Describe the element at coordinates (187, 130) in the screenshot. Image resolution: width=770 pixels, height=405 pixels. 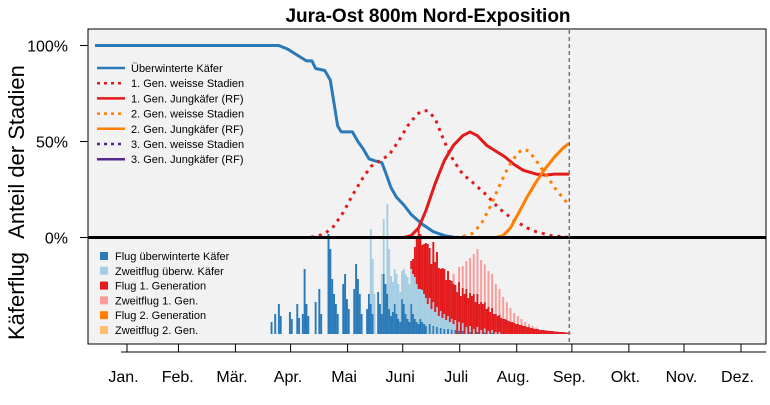
I see `legend-label: 2. Gen. Jungkäfer (RF)` at that location.